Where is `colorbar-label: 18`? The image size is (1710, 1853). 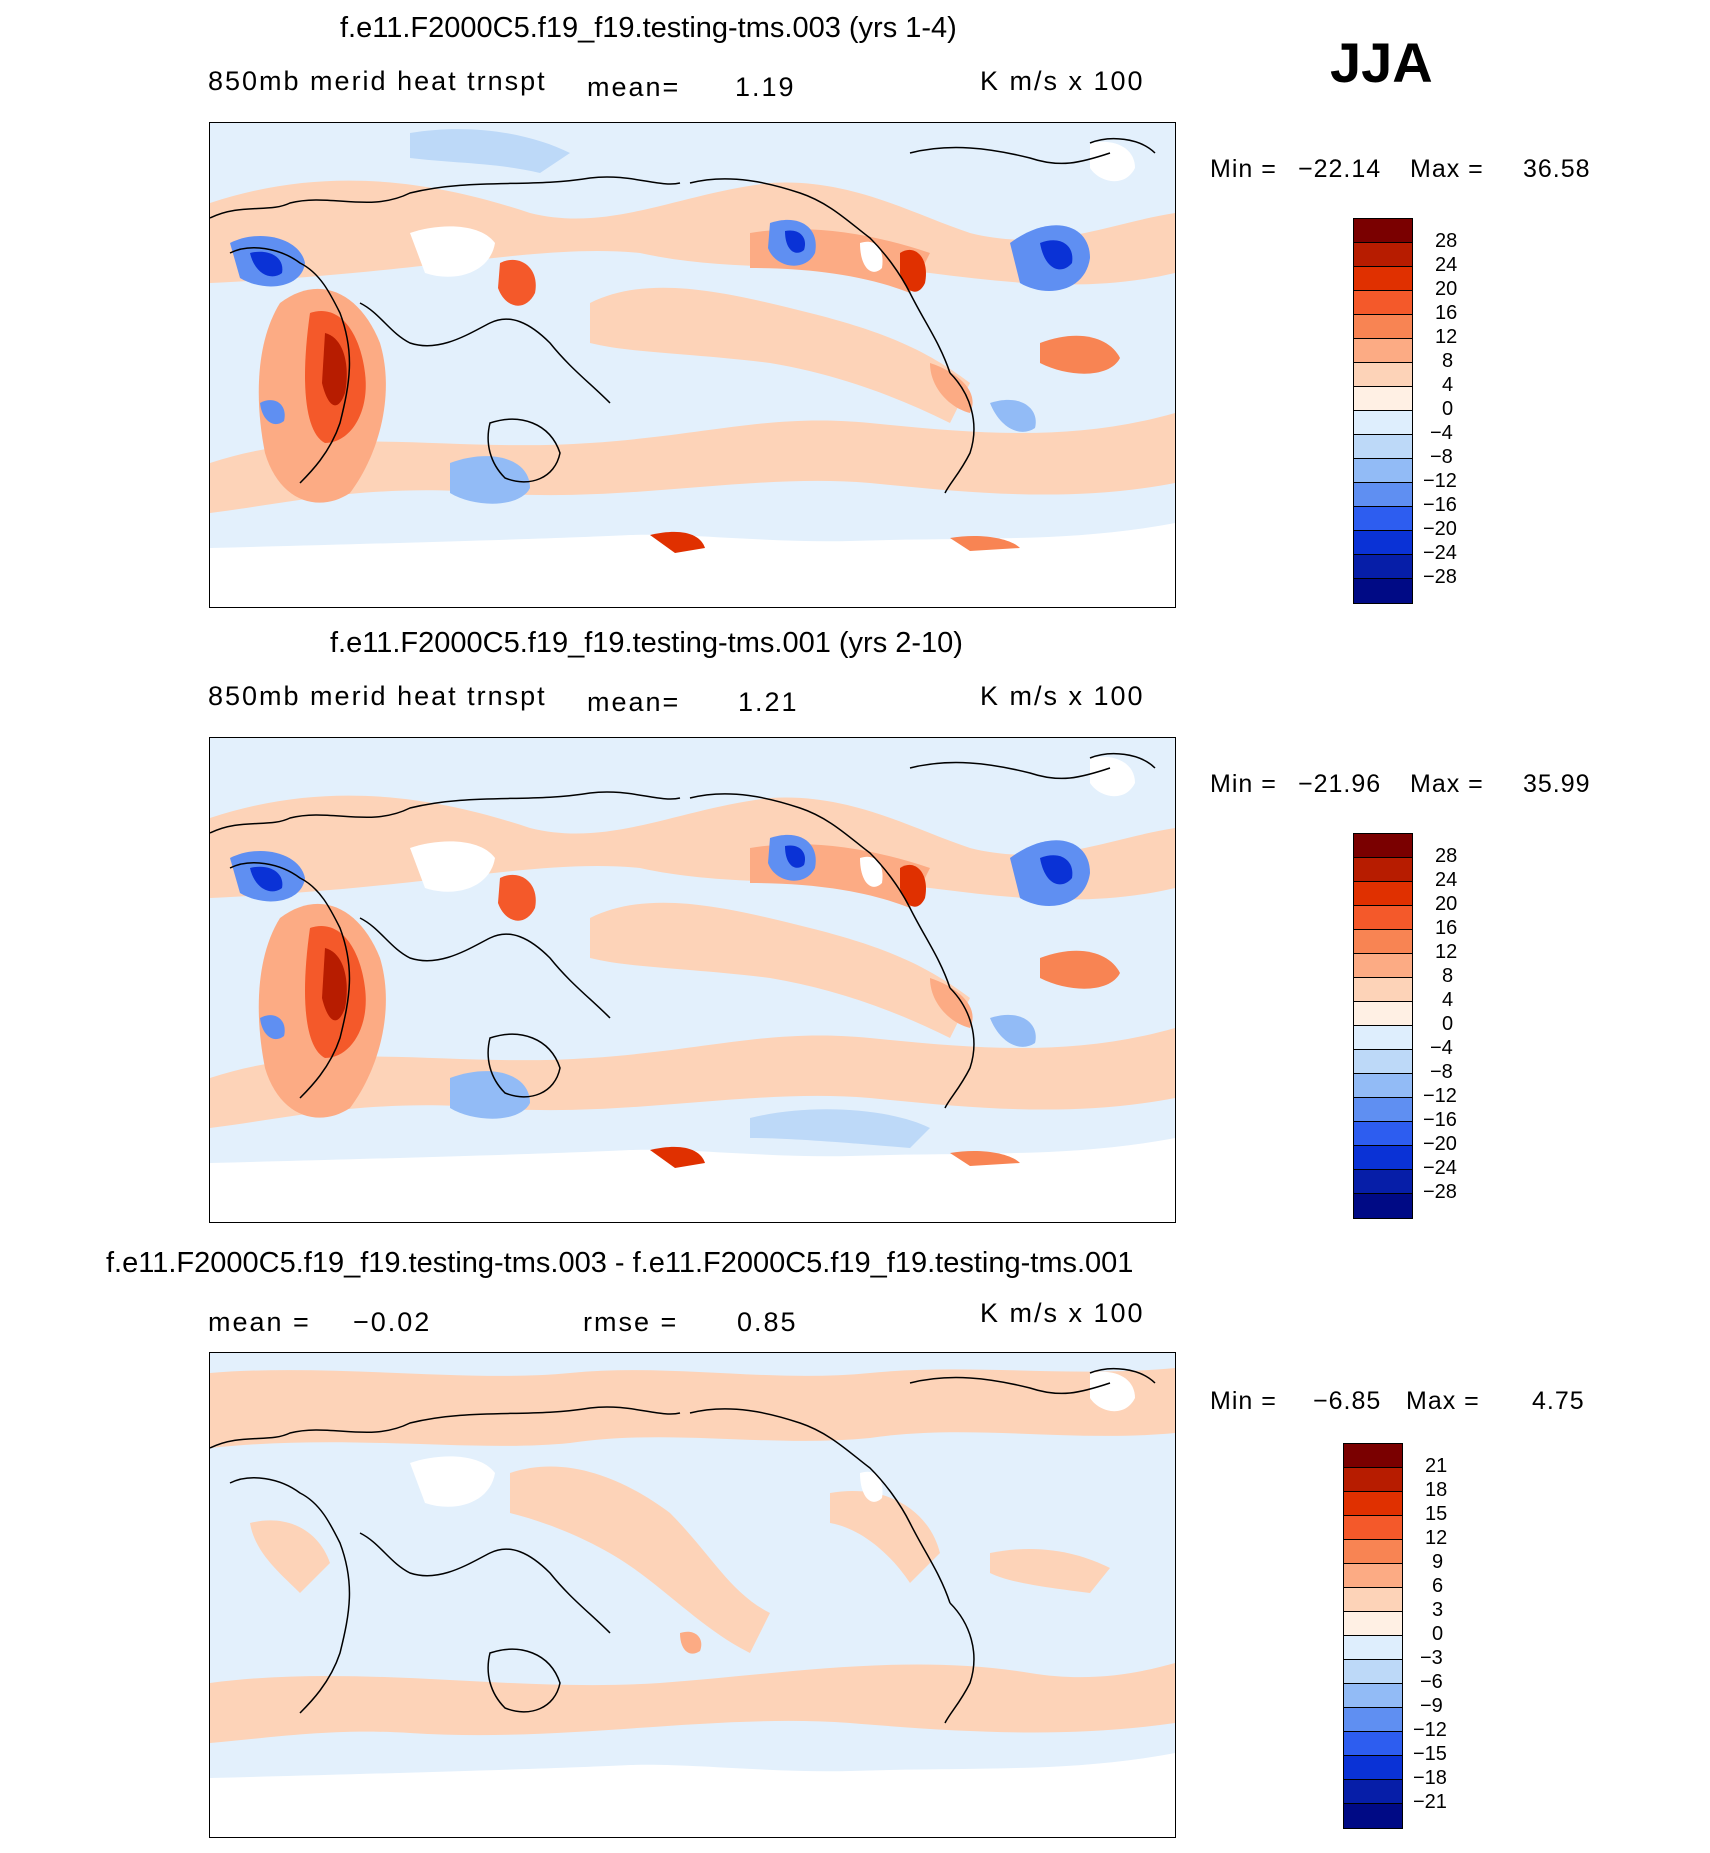 colorbar-label: 18 is located at coordinates (1436, 1490).